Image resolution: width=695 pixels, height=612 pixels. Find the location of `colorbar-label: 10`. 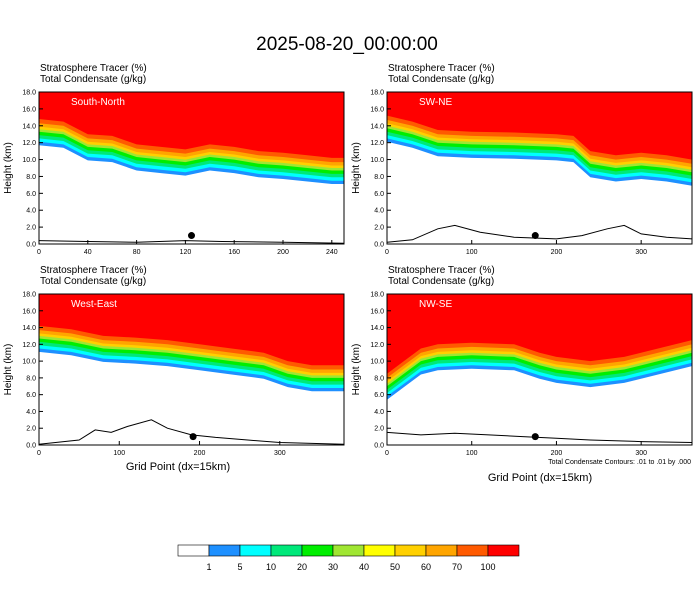

colorbar-label: 10 is located at coordinates (271, 567).